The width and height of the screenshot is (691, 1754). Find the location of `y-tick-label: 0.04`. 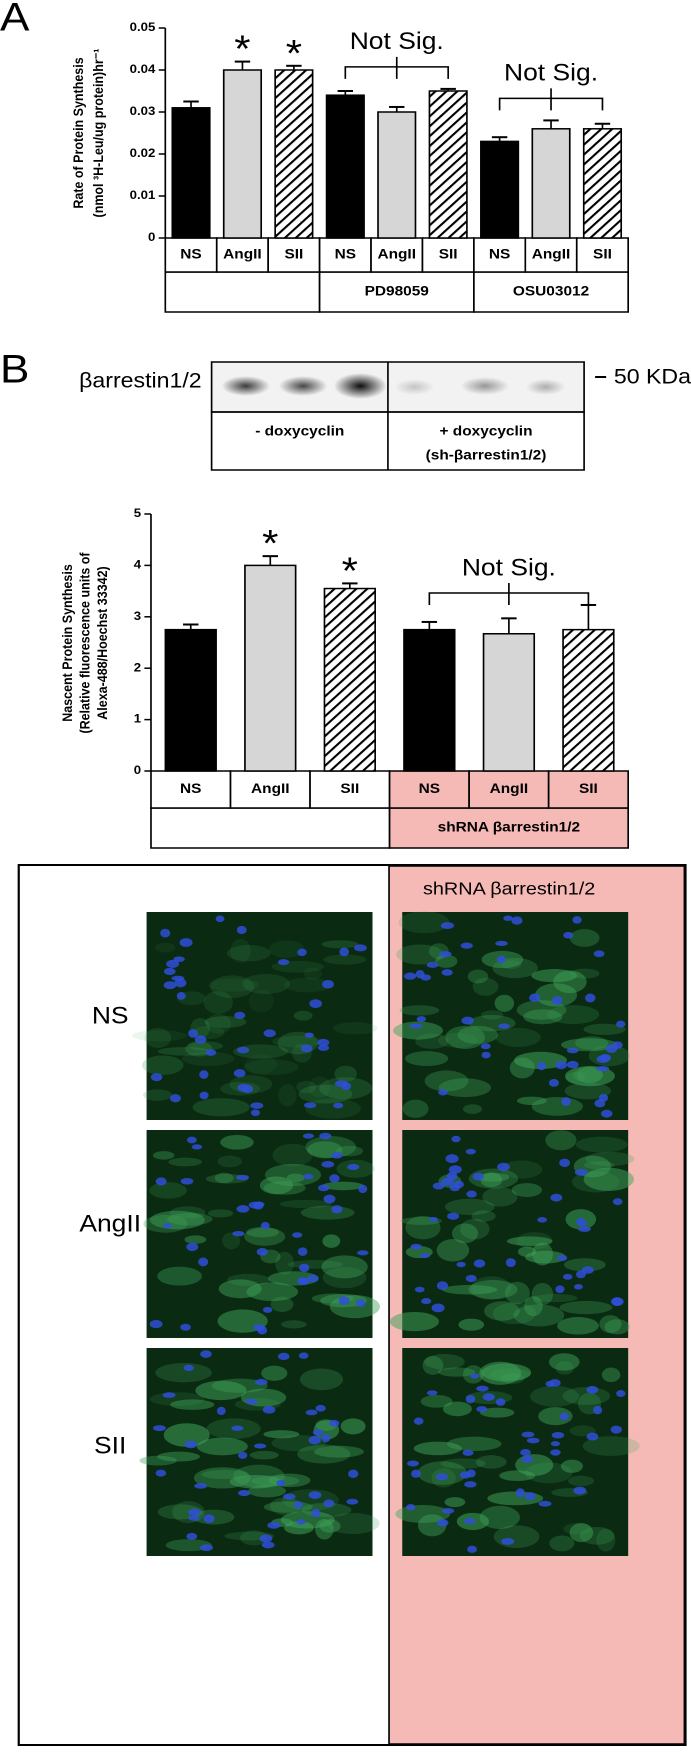

y-tick-label: 0.04 is located at coordinates (143, 69).